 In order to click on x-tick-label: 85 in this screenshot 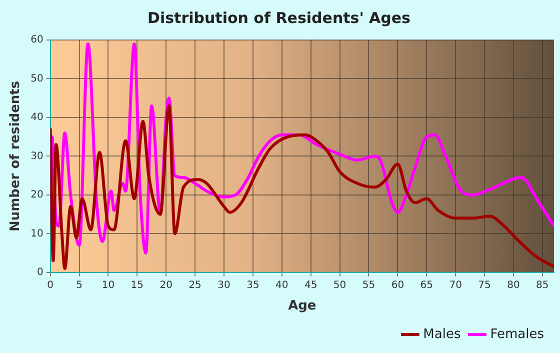, I will do `click(542, 285)`.